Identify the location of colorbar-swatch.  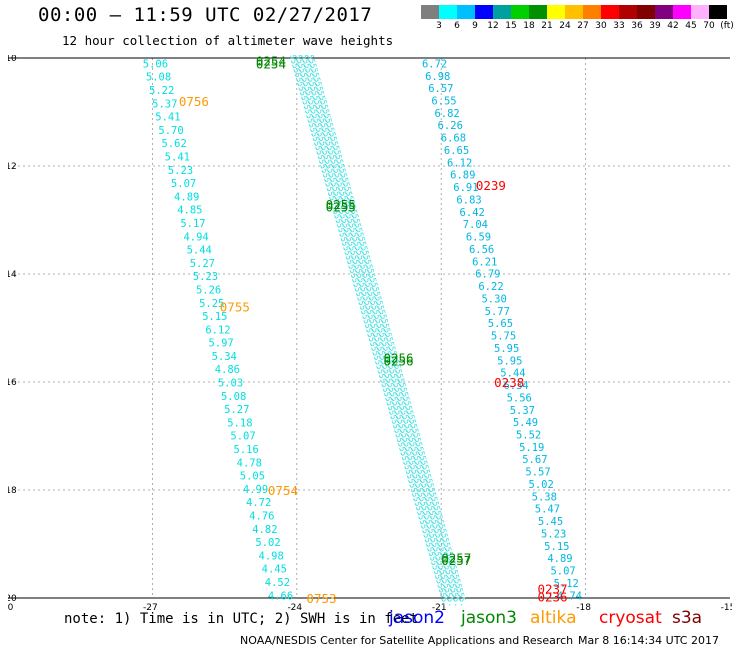
(556, 12).